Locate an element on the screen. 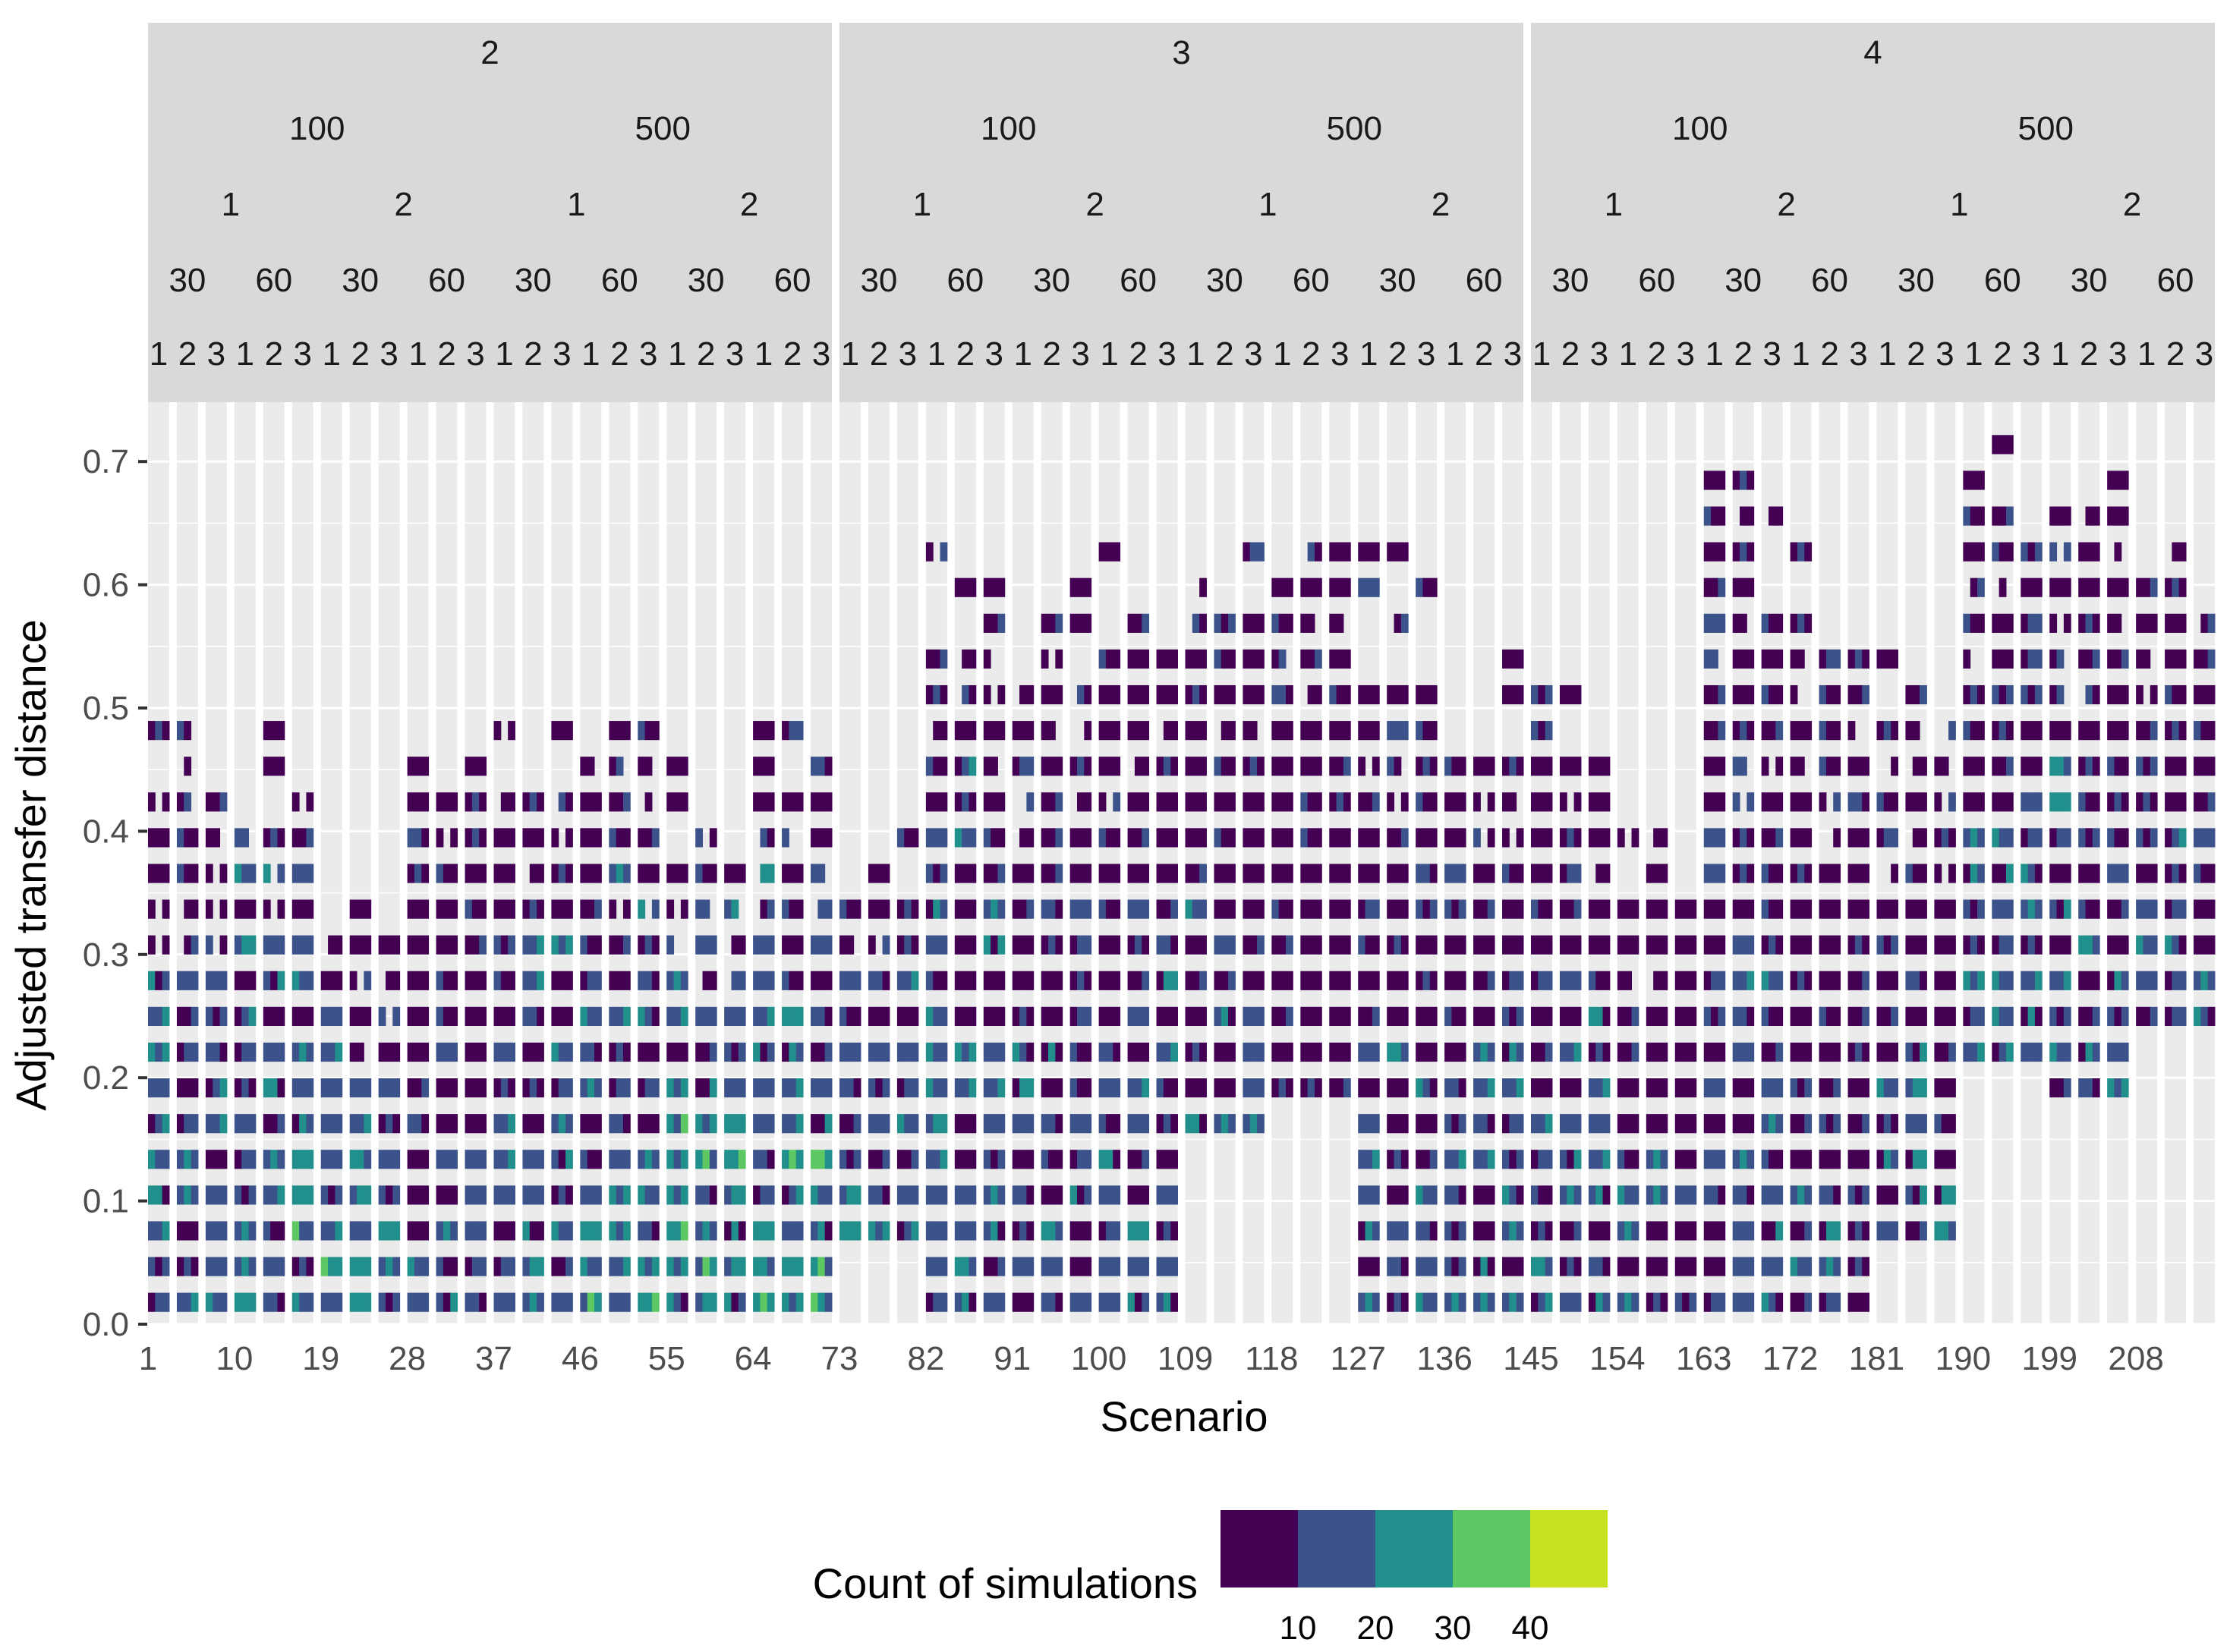  strip-l5-label: 3 is located at coordinates (2204, 354).